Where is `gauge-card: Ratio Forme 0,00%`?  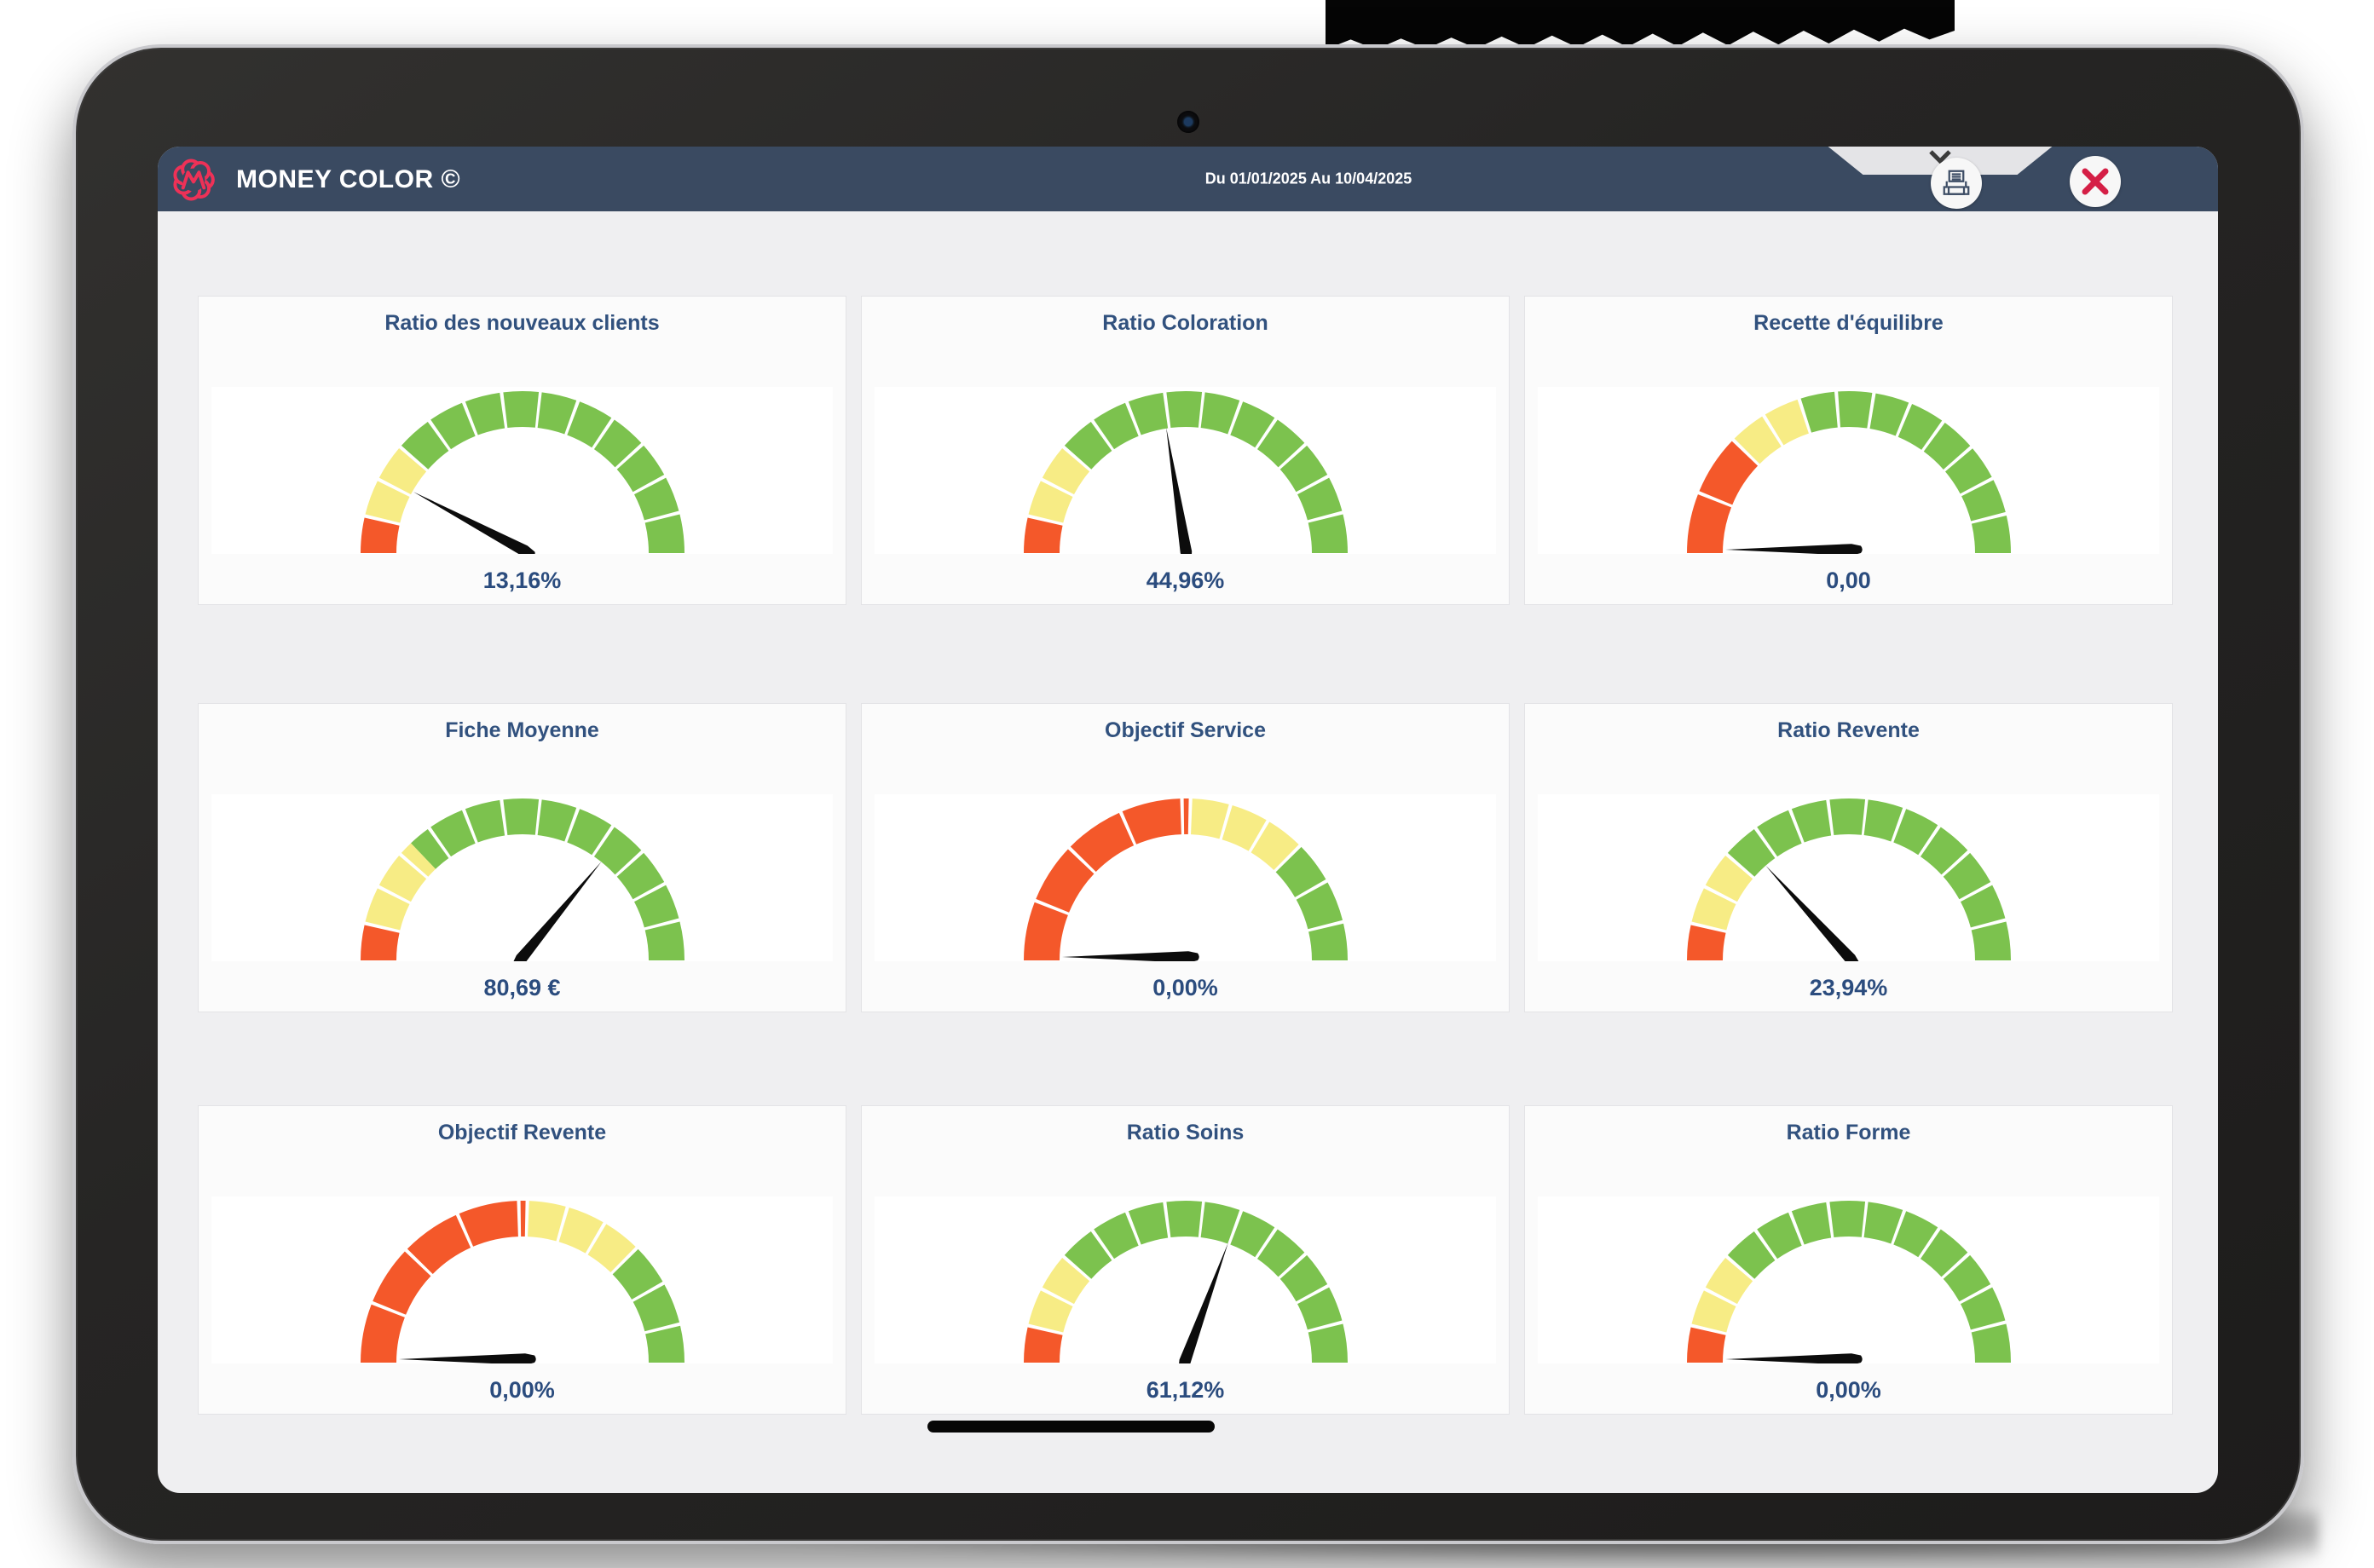 gauge-card: Ratio Forme 0,00% is located at coordinates (1848, 1260).